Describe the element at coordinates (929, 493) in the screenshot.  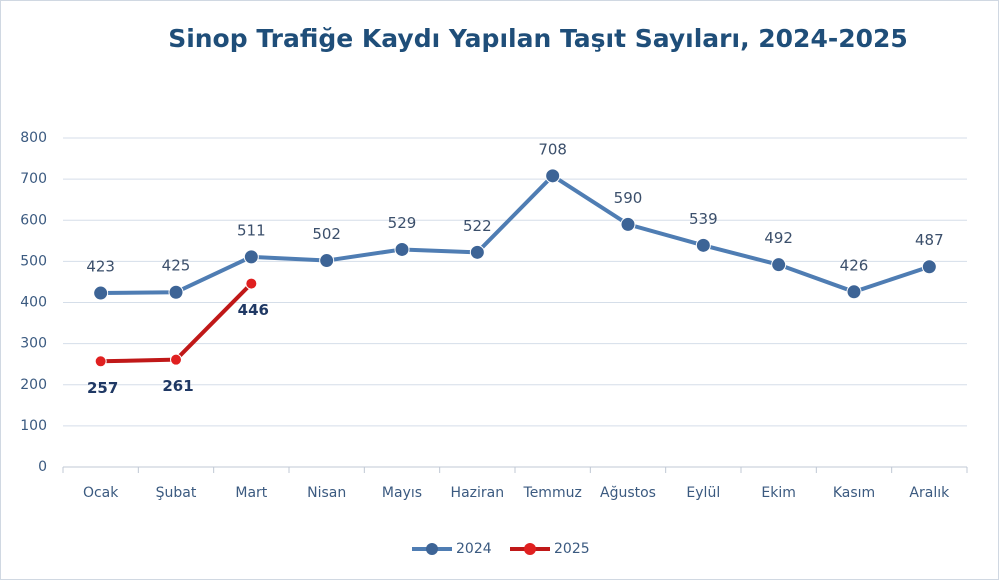
I see `x-tick-label: Aralık` at that location.